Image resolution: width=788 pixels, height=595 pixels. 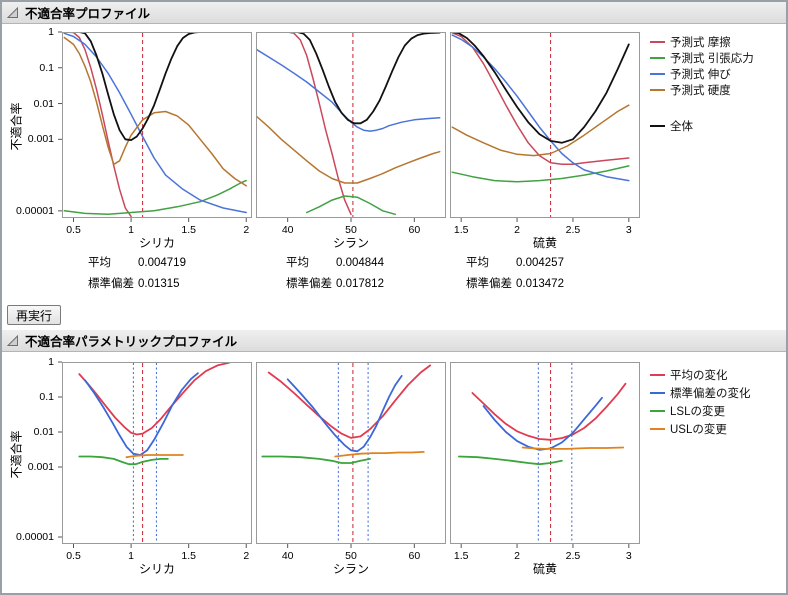 I want to click on legend-label: 予測式 摩擦, so click(x=700, y=43).